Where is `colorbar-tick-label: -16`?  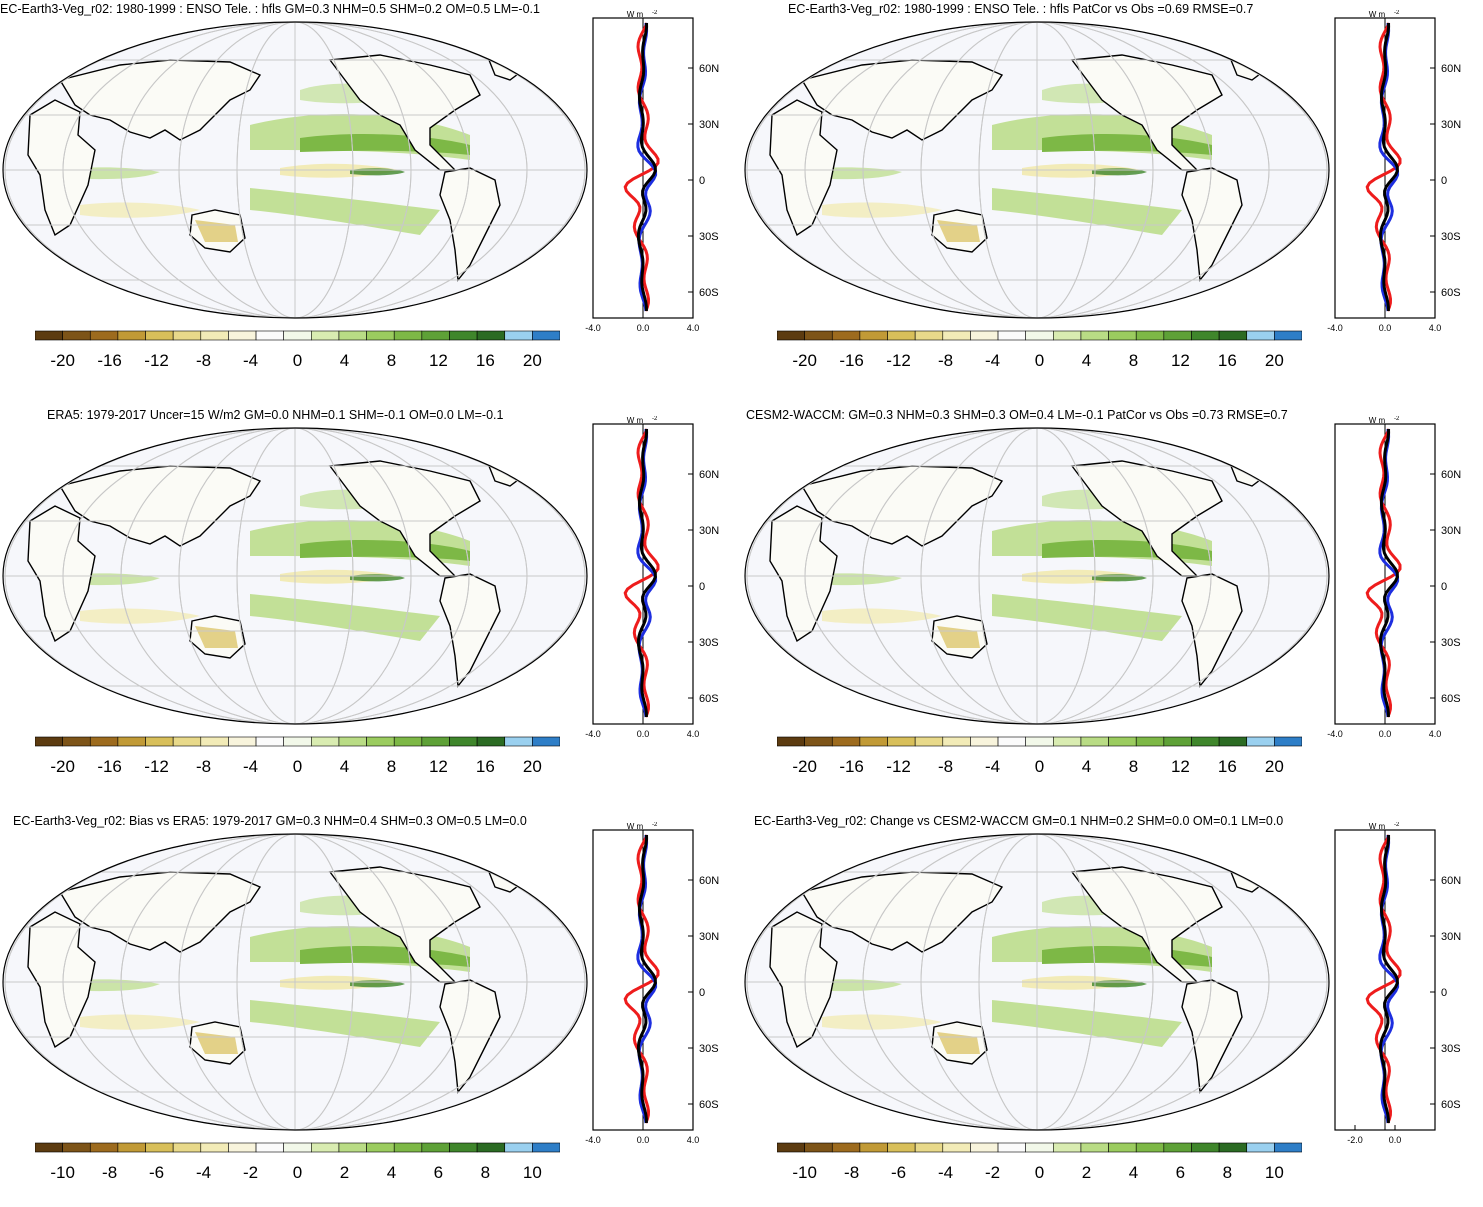 colorbar-tick-label: -16 is located at coordinates (109, 766).